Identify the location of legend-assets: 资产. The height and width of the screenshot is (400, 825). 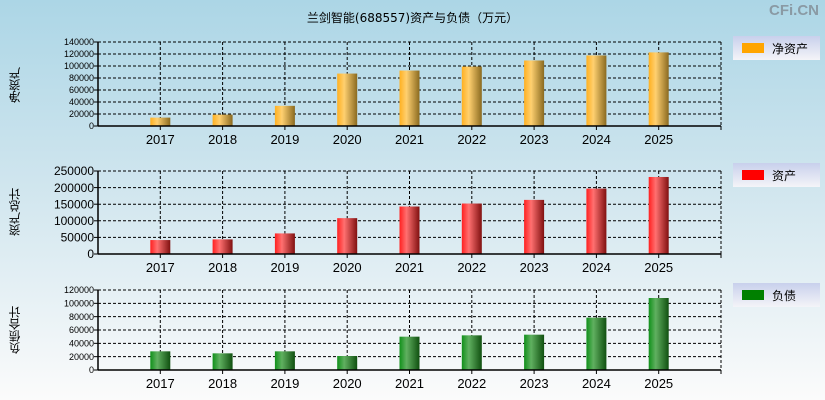
(776, 175).